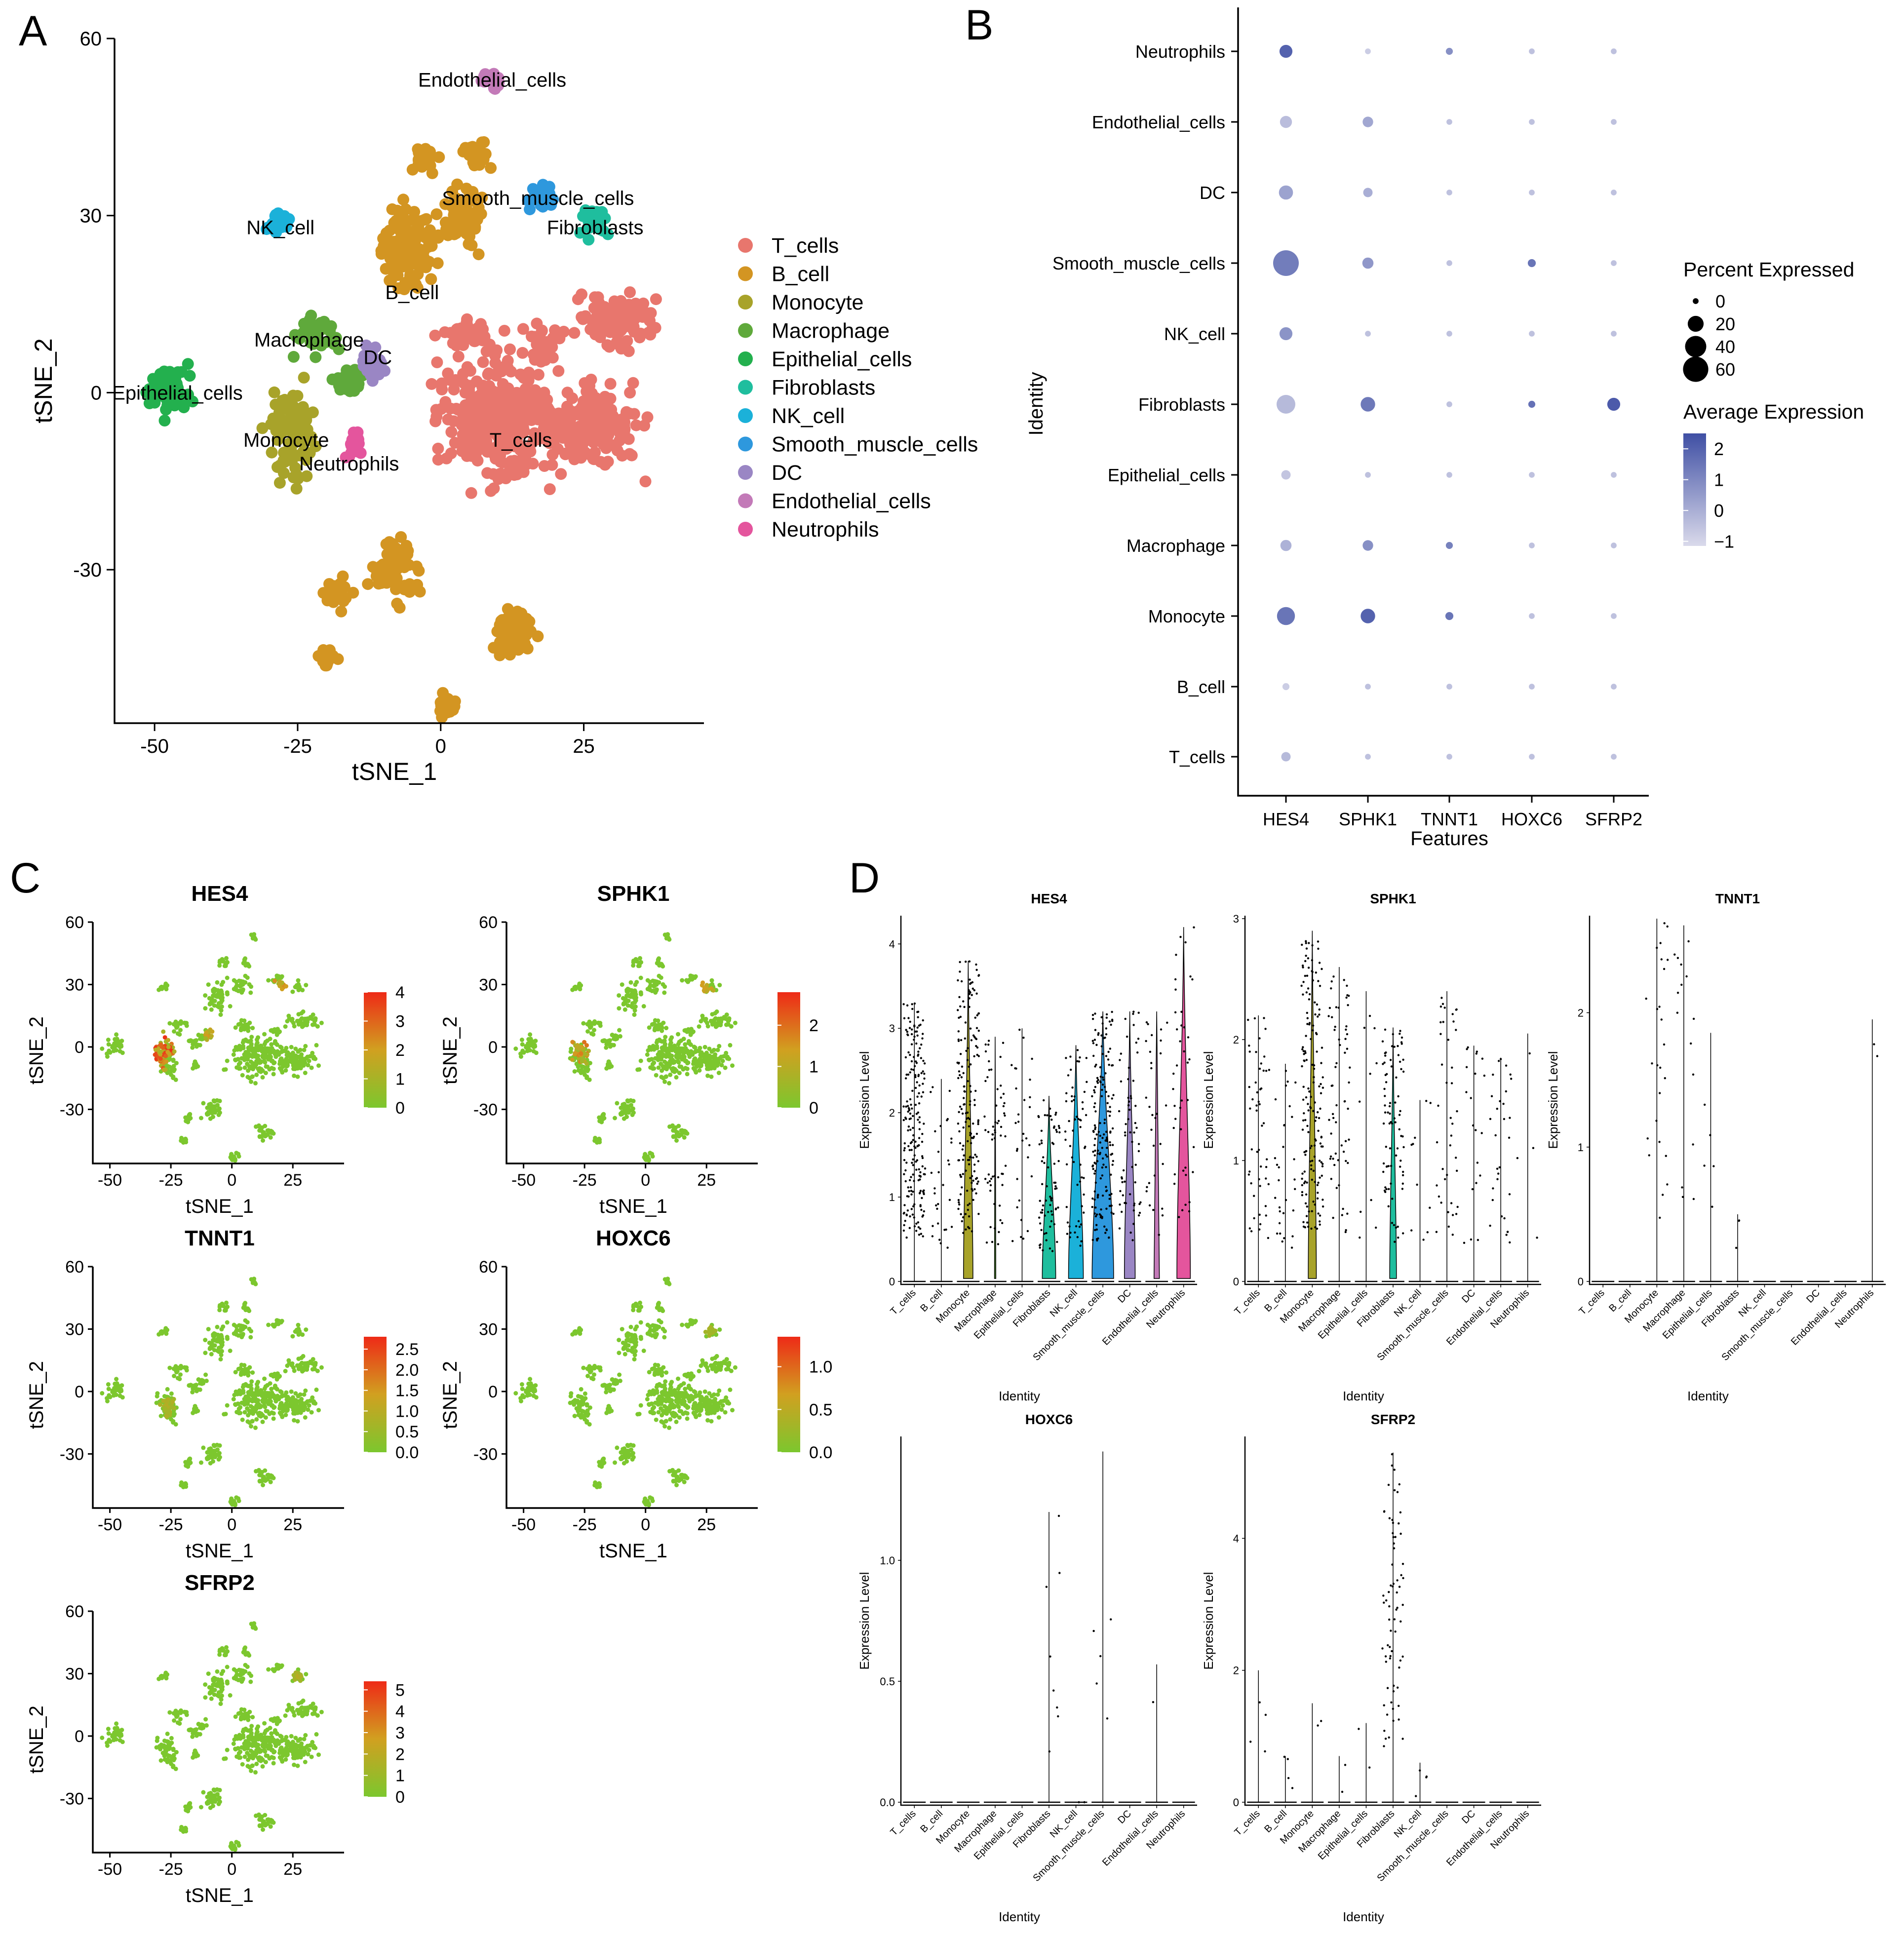  I want to click on x-tick-label: 0, so click(232, 1524).